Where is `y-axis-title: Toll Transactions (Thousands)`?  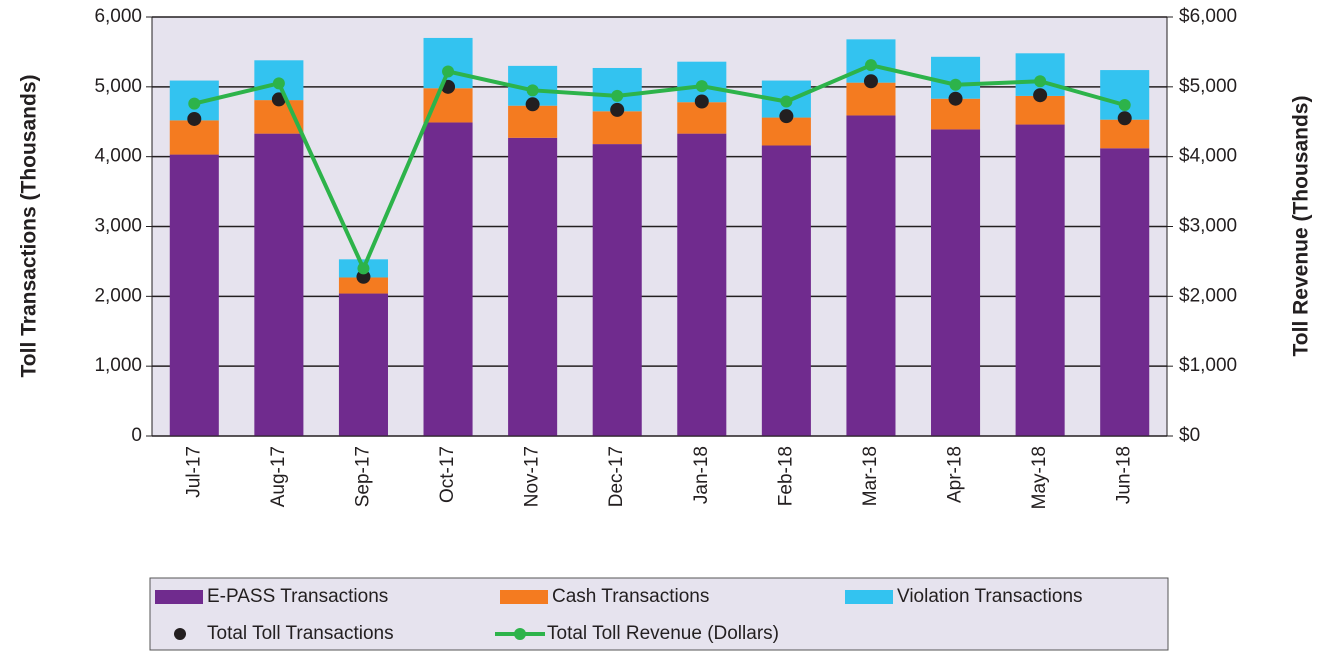
y-axis-title: Toll Transactions (Thousands) is located at coordinates (29, 226).